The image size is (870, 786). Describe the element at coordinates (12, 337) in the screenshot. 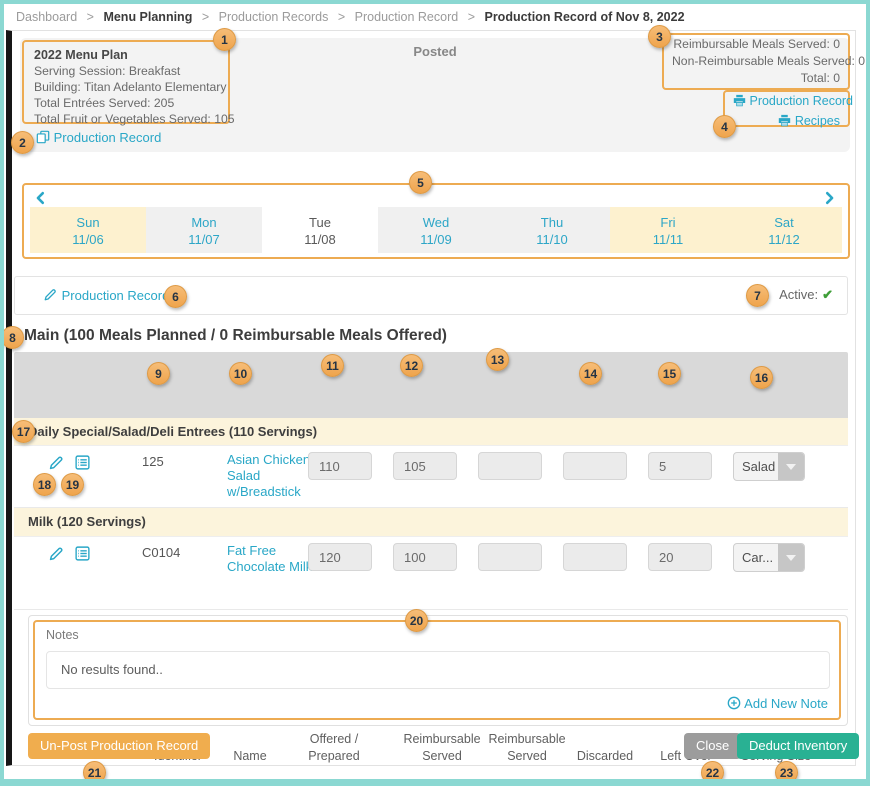

I see `annotation-badge: 8` at that location.